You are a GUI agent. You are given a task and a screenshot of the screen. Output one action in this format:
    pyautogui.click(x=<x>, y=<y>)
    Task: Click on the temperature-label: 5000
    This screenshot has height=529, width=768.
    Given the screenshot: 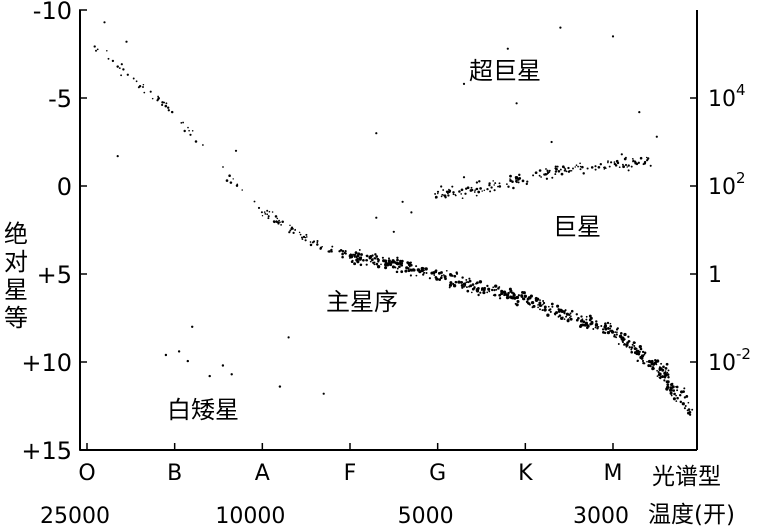 What is the action you would take?
    pyautogui.click(x=426, y=516)
    